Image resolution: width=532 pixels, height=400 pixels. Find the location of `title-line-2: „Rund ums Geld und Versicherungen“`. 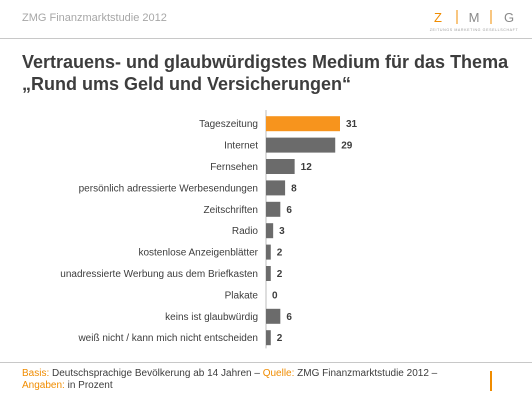

title-line-2: „Rund ums Geld und Versicherungen“ is located at coordinates (187, 84).